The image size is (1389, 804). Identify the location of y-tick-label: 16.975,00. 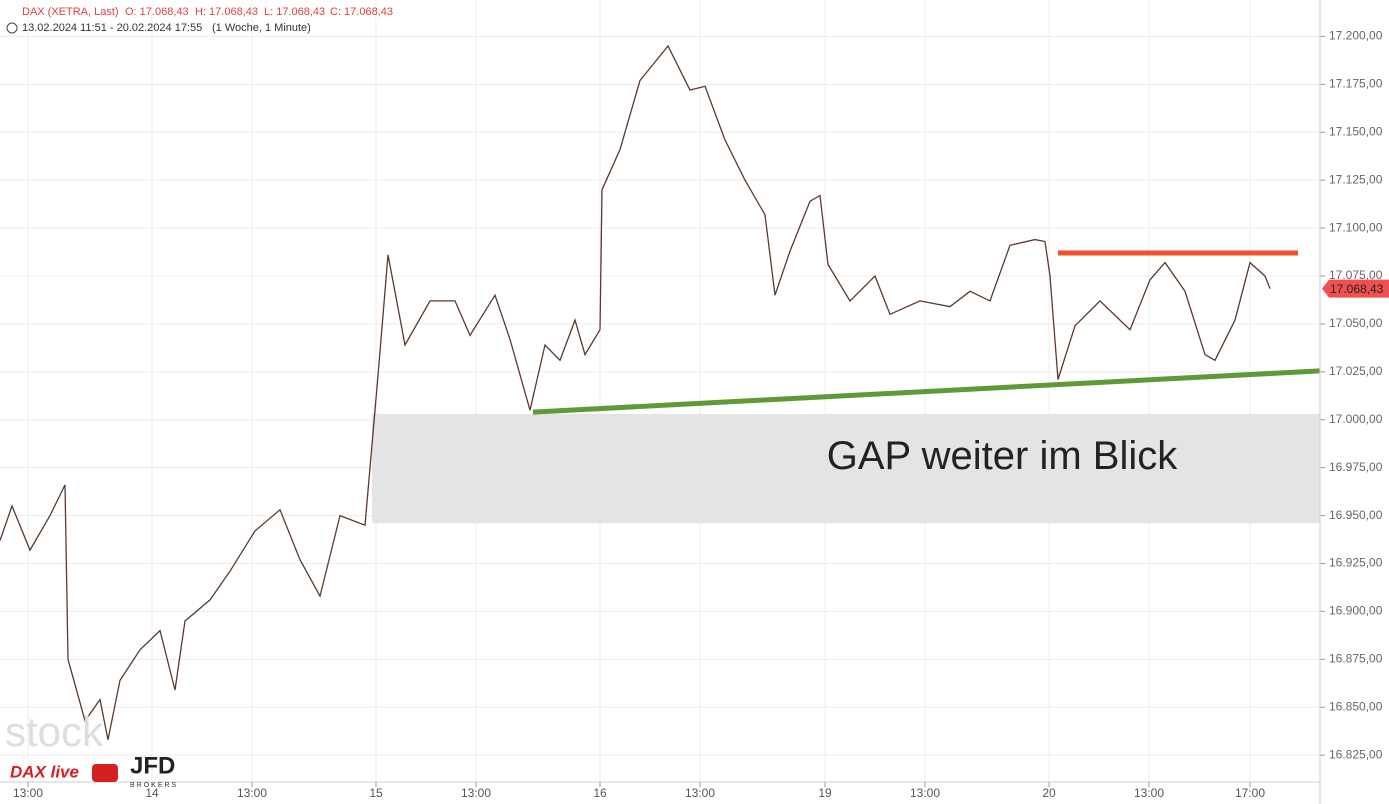
(1356, 467).